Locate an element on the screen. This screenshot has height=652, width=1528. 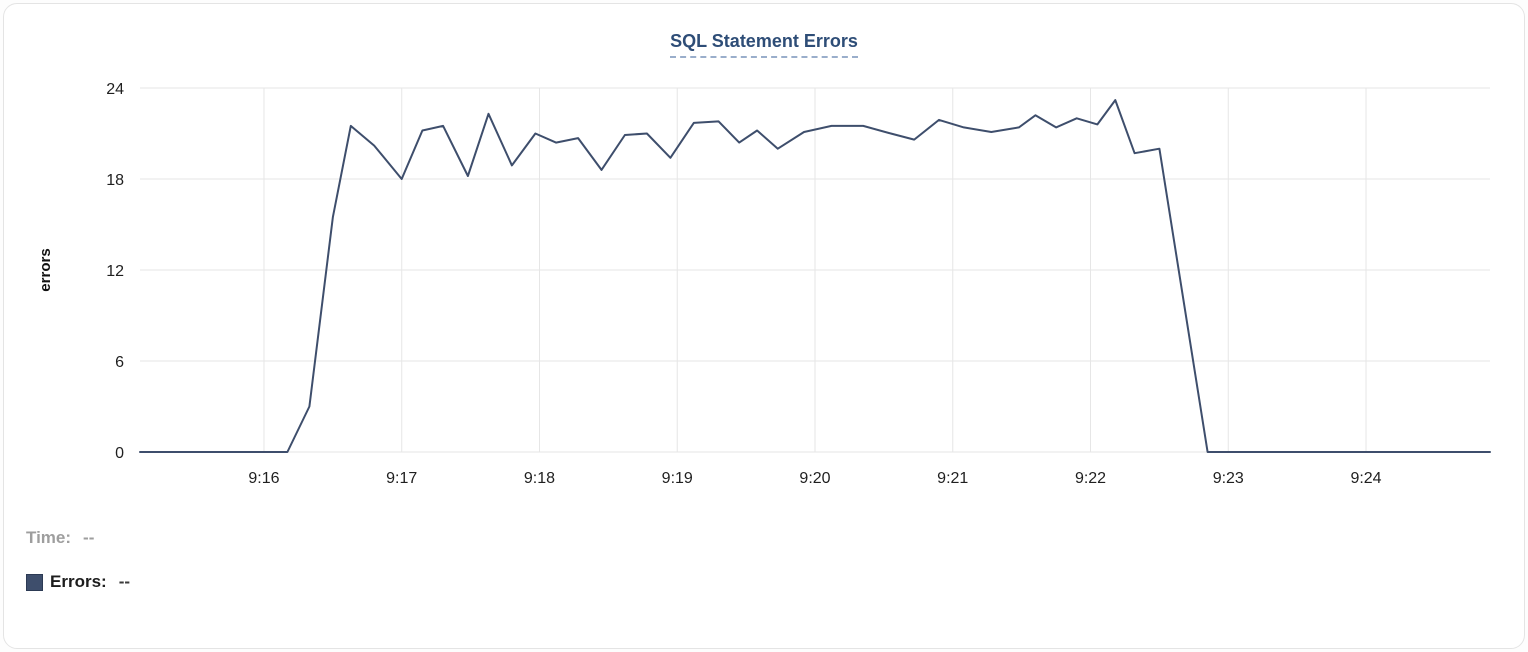
x-tick-label-9:21: 9:21 is located at coordinates (952, 478).